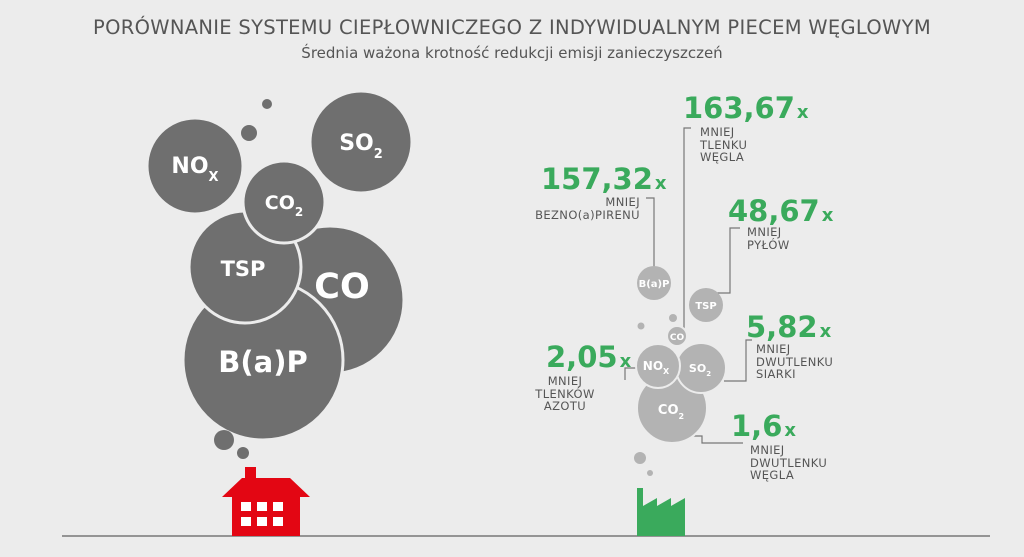 The width and height of the screenshot is (1024, 557). I want to click on left-label-co: CO, so click(341, 287).